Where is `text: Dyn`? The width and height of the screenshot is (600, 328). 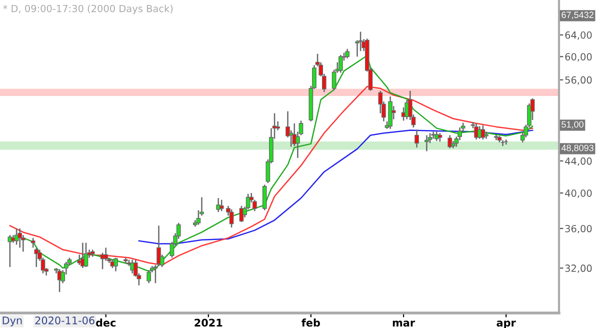
text: Dyn is located at coordinates (12, 321).